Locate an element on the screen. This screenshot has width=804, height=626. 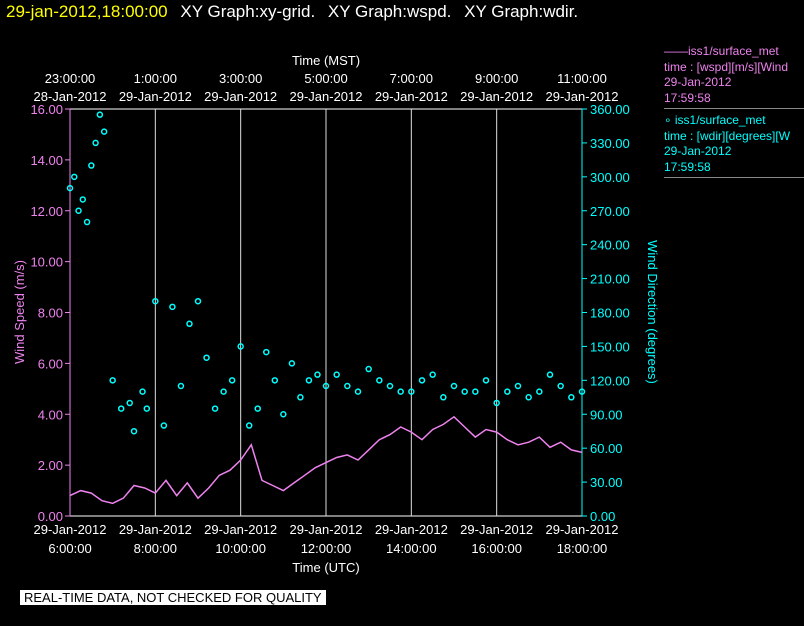
left-tick-label: 2.00 is located at coordinates (50, 465).